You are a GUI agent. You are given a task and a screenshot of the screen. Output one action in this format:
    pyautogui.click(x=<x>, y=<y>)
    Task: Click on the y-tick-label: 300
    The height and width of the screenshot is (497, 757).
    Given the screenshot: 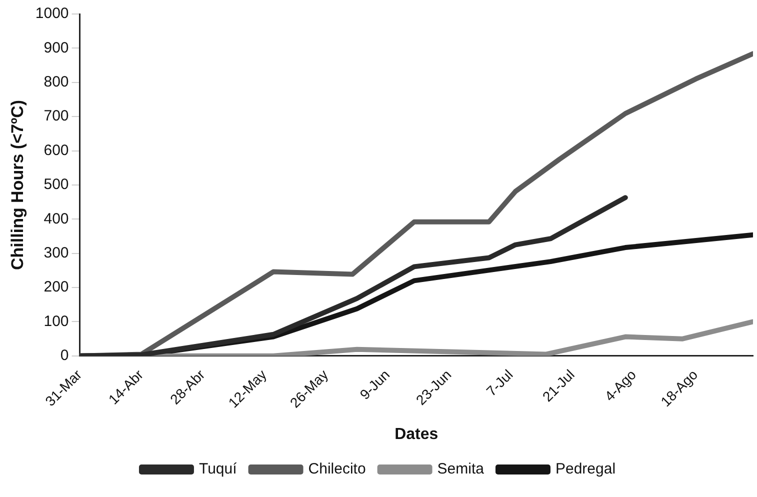 What is the action you would take?
    pyautogui.click(x=56, y=253)
    